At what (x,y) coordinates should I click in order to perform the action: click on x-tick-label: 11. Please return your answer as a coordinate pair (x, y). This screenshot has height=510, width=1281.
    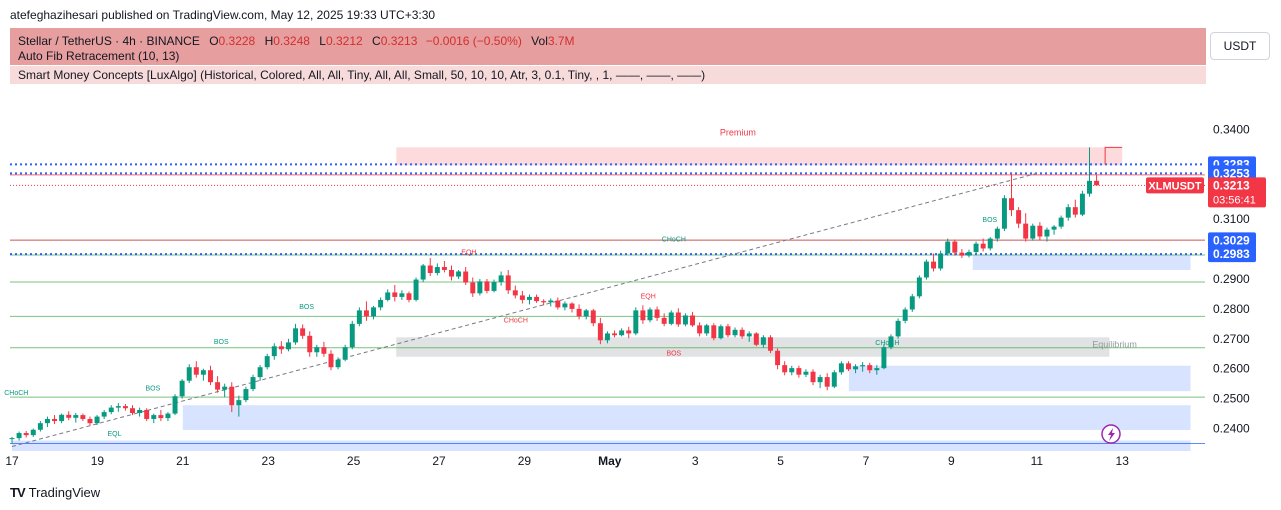
    Looking at the image, I should click on (1037, 461).